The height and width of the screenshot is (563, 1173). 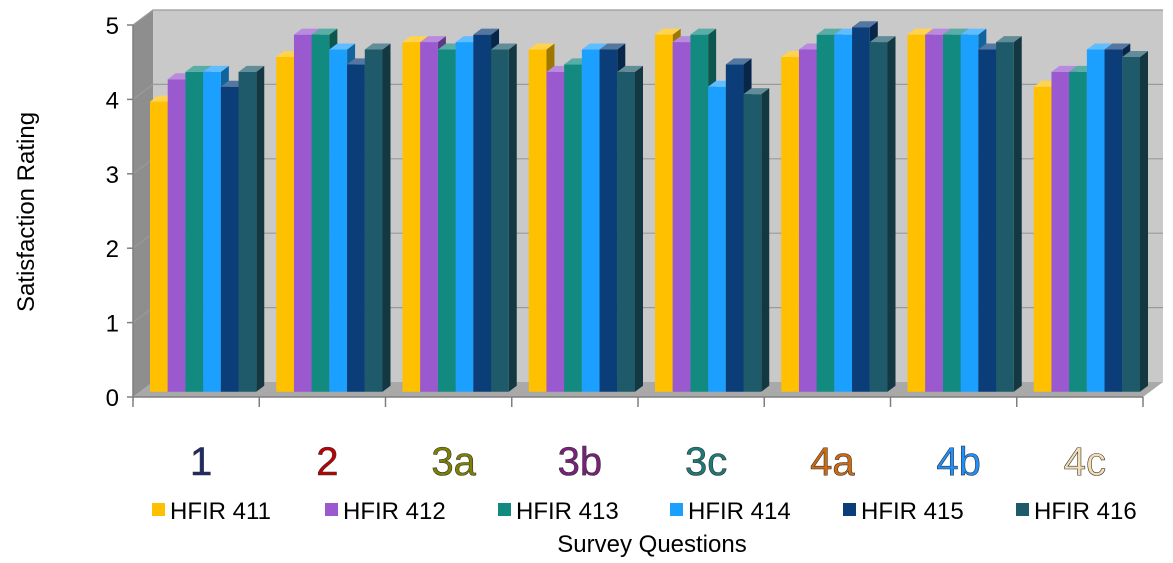 I want to click on legend-label: HFIR 413, so click(x=567, y=511).